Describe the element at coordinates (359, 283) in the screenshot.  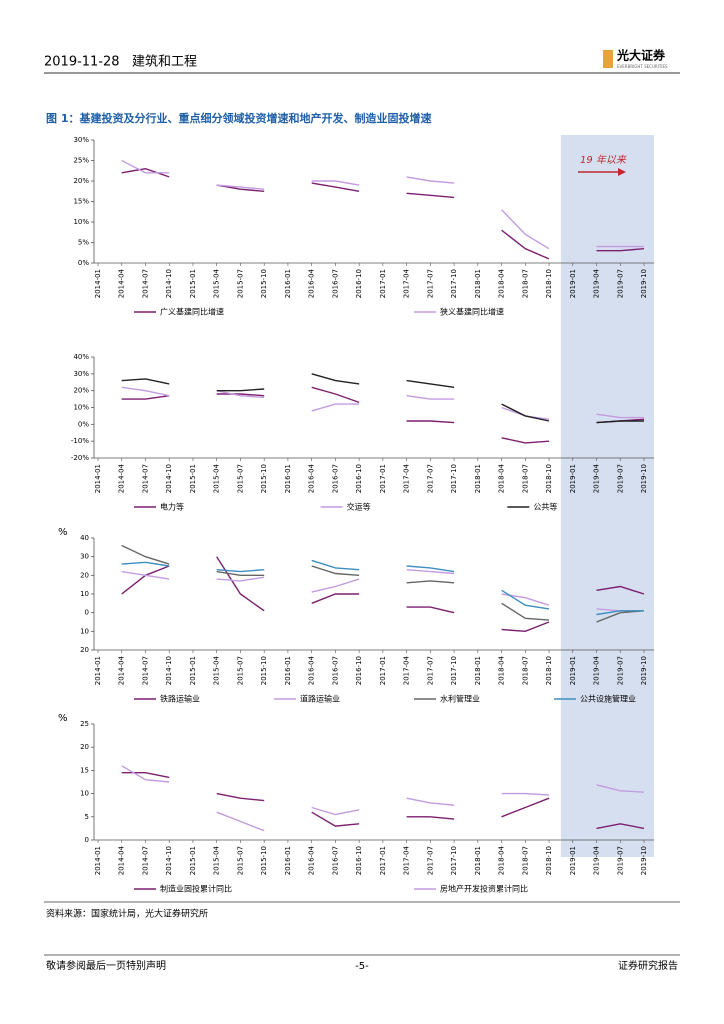
I see `x-tick-label: 2016-10` at that location.